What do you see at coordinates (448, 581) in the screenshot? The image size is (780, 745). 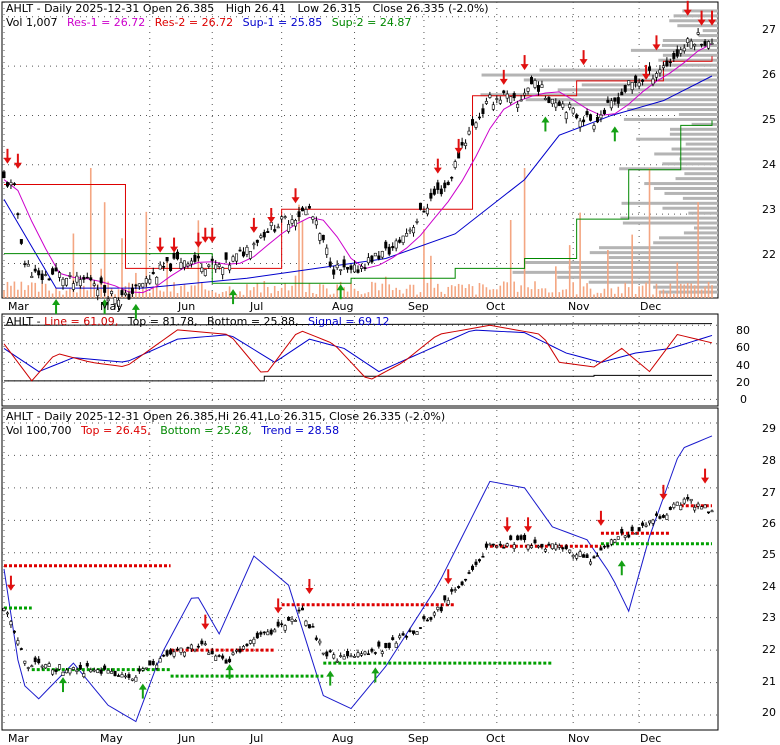 I see `down-arrow-head` at bounding box center [448, 581].